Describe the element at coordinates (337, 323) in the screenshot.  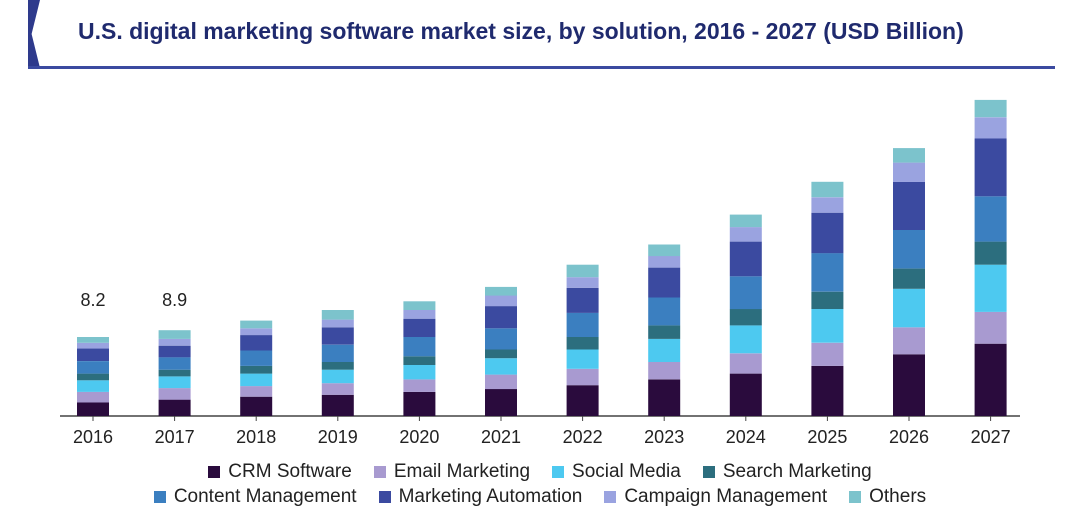
I see `bar-segment-2019-campaign-management` at that location.